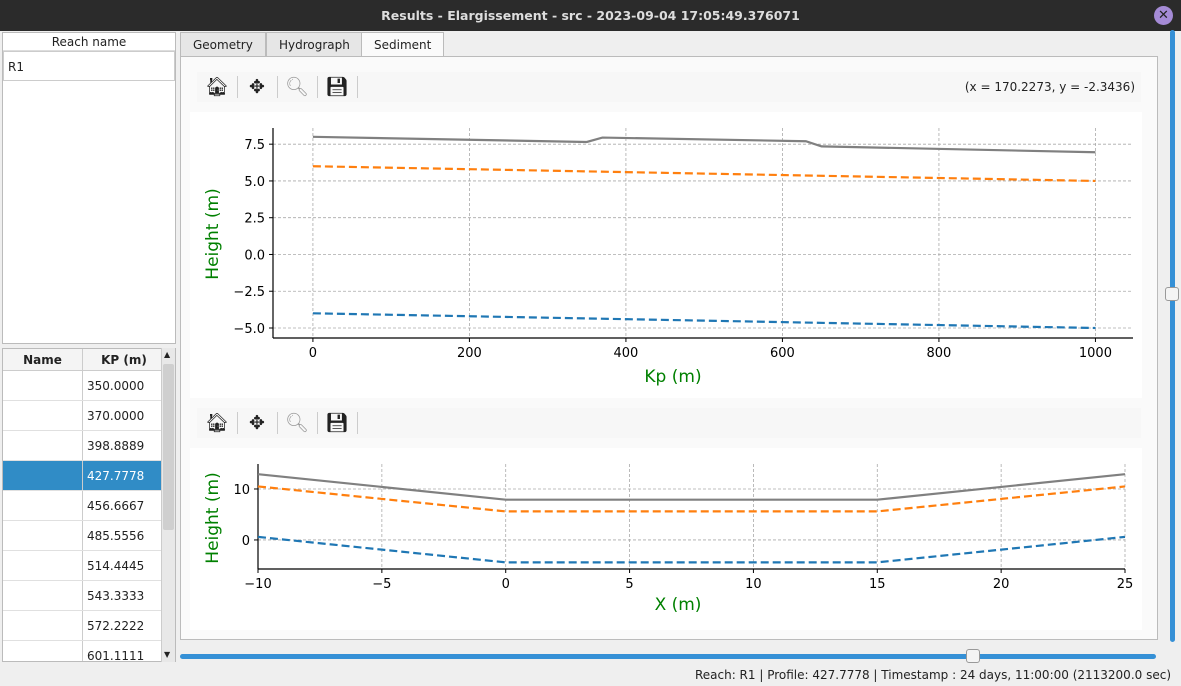 This screenshot has height=686, width=1181. I want to click on x-tick-label: 25, so click(1125, 584).